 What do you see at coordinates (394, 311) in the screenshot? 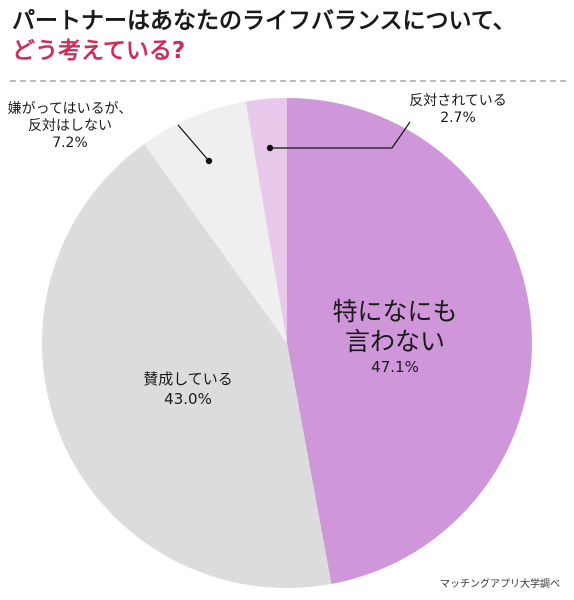
I see `slice-label: 特になにも` at bounding box center [394, 311].